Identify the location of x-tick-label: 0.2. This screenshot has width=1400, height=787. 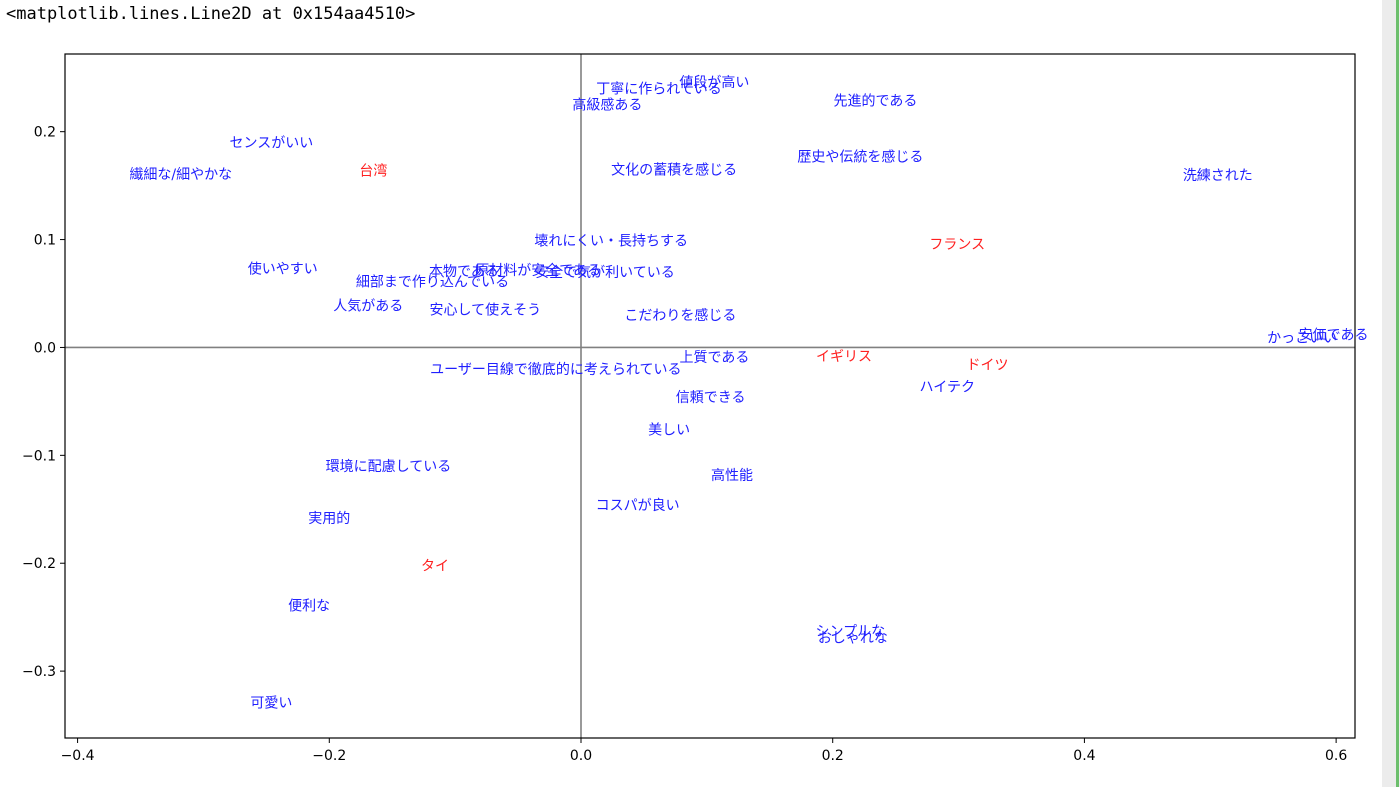
(833, 756).